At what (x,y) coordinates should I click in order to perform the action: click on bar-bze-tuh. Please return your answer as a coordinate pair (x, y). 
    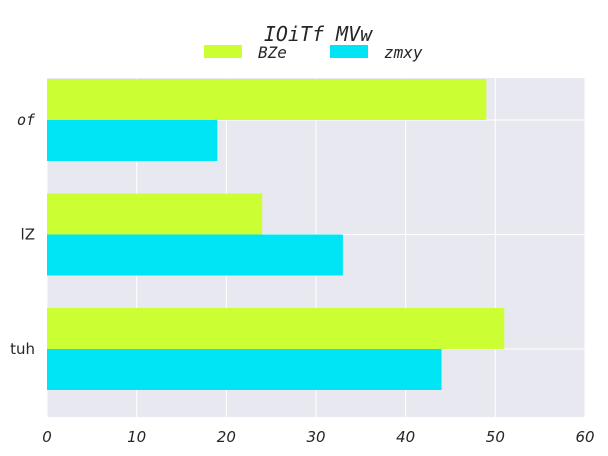
    Looking at the image, I should click on (276, 328).